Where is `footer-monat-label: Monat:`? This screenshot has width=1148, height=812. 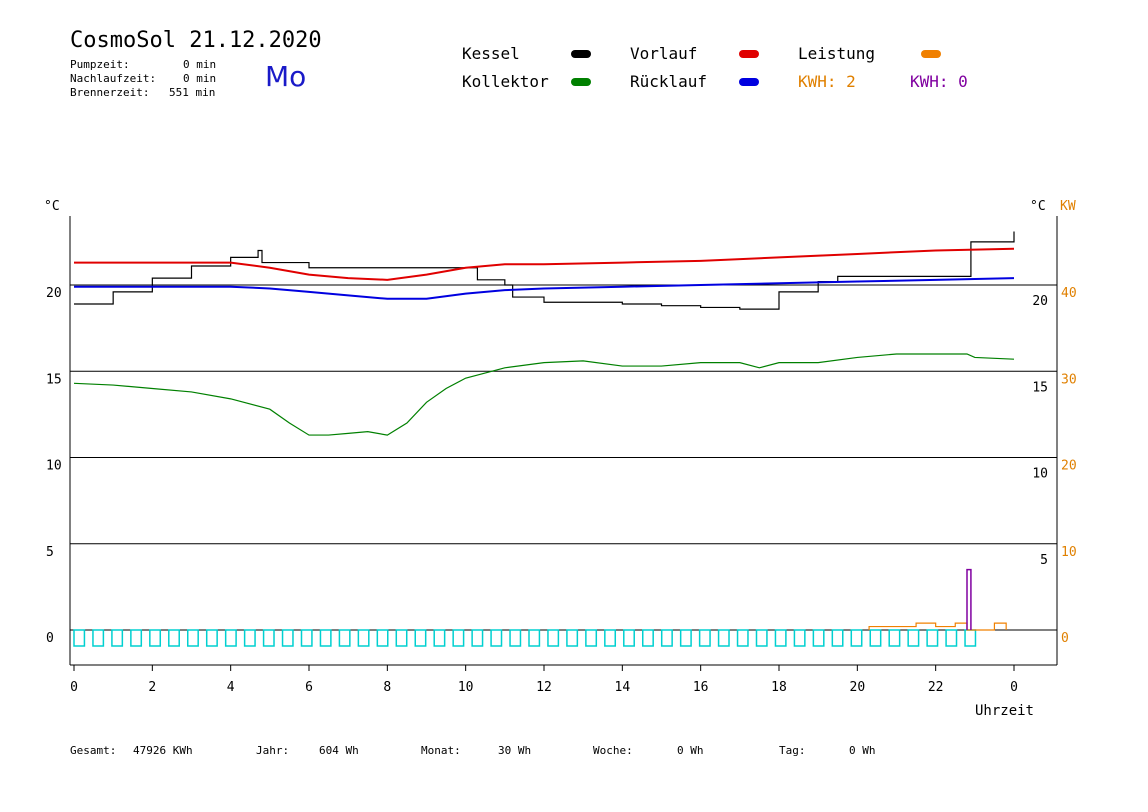 footer-monat-label: Monat: is located at coordinates (441, 750).